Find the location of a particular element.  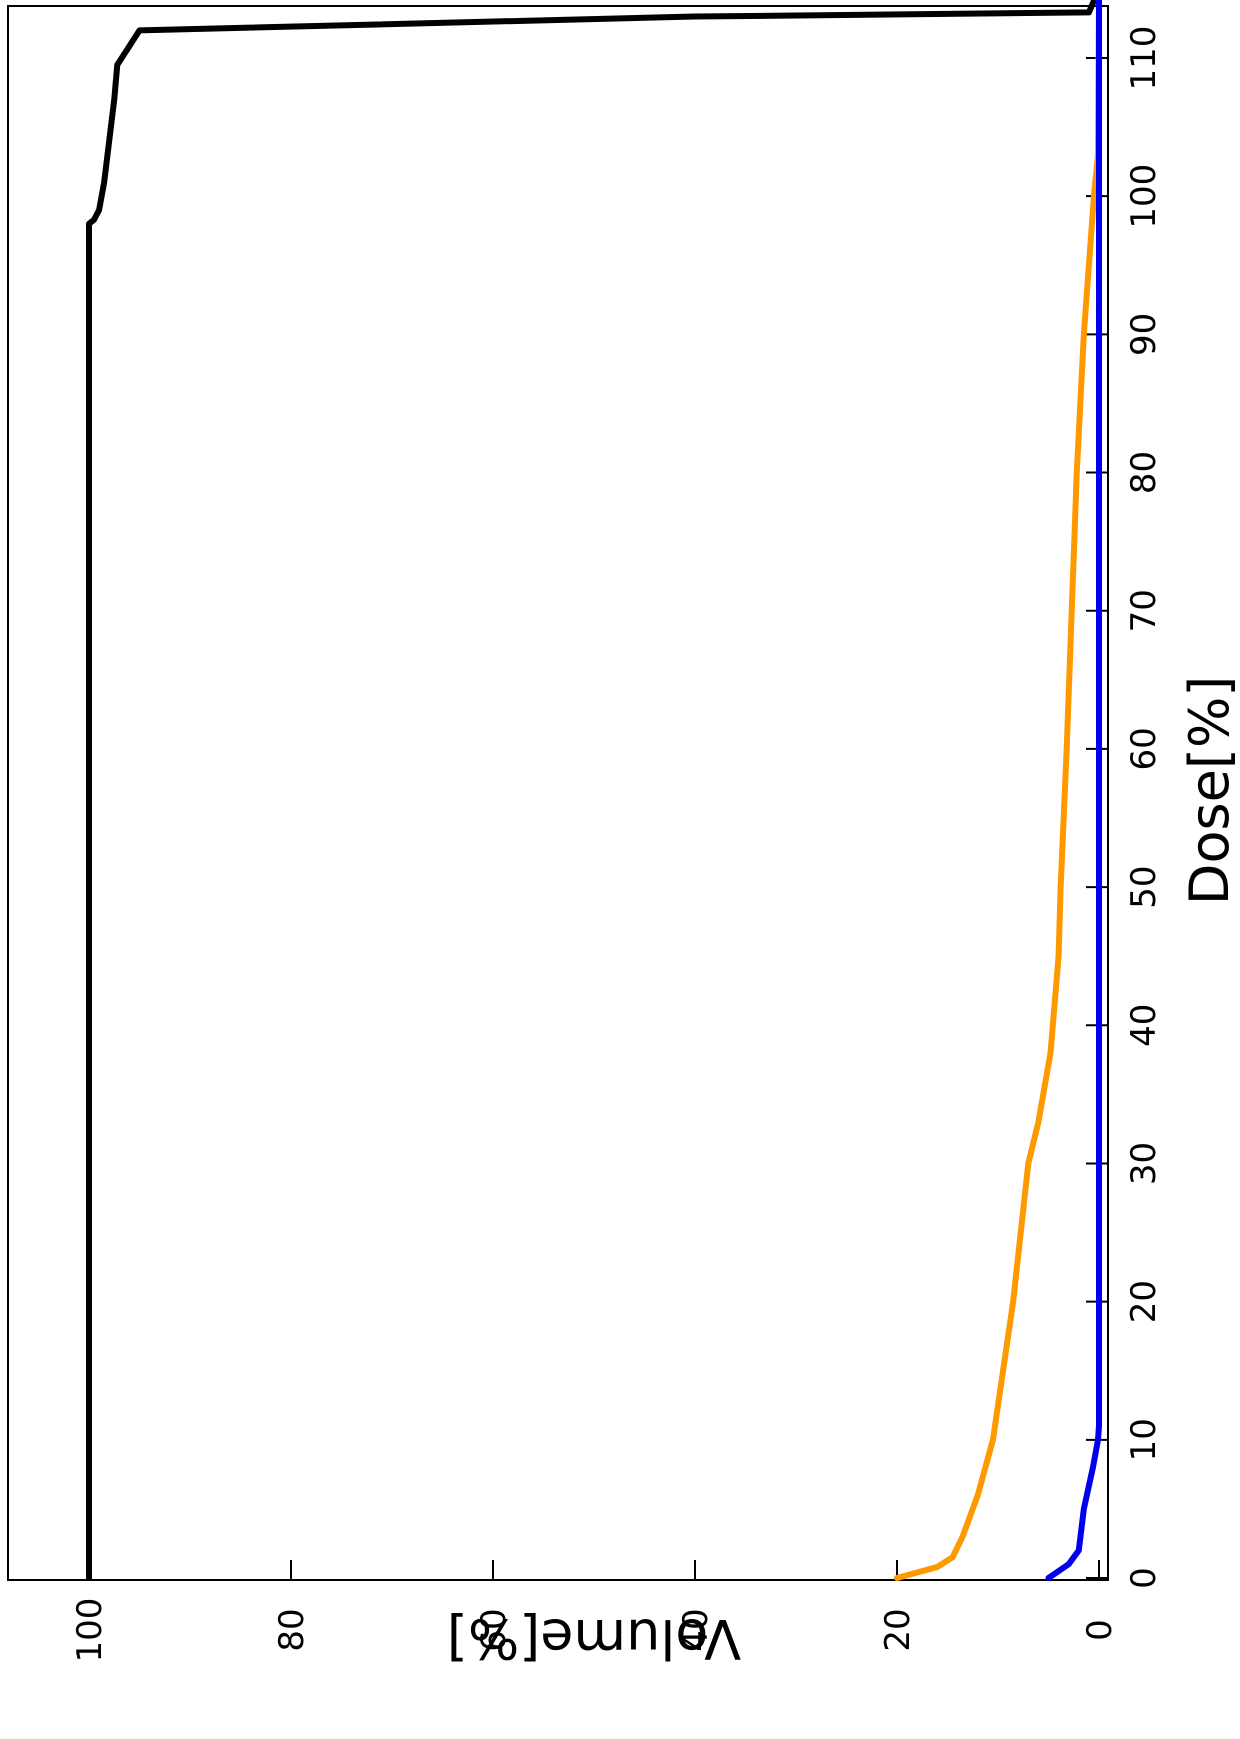

x-tick-label: 20 is located at coordinates (1144, 1301).